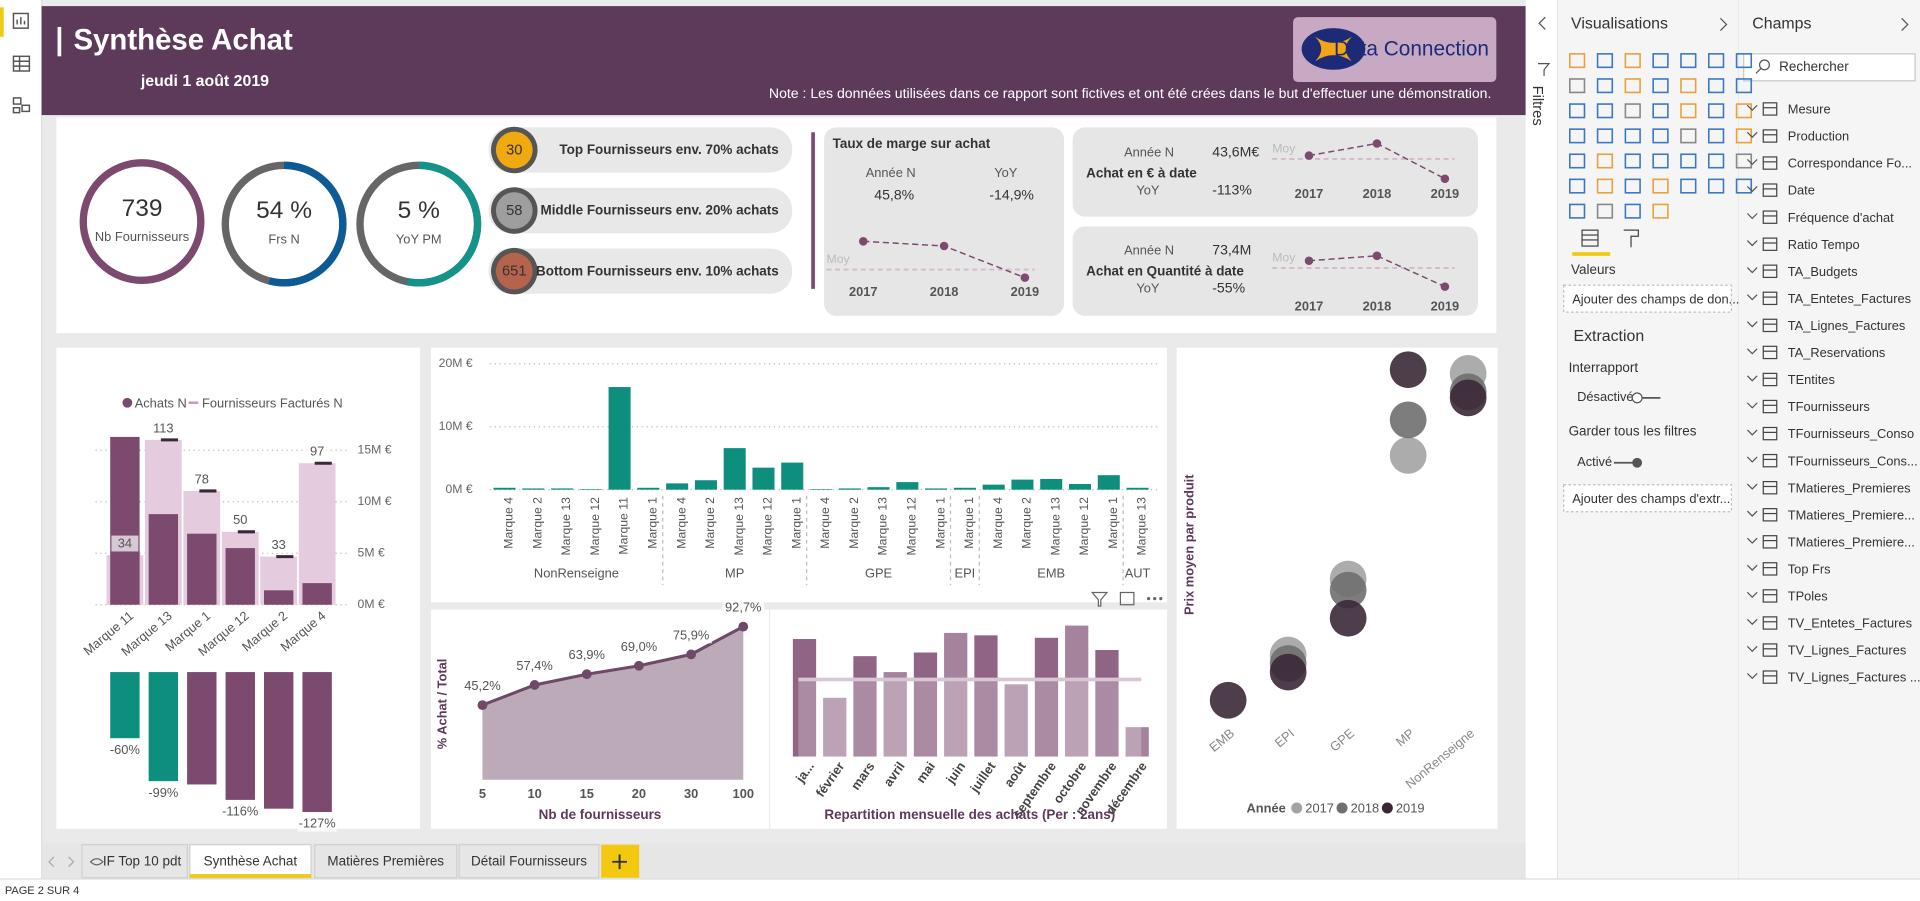  Describe the element at coordinates (1288, 672) in the screenshot. I see `scatter-point` at that location.